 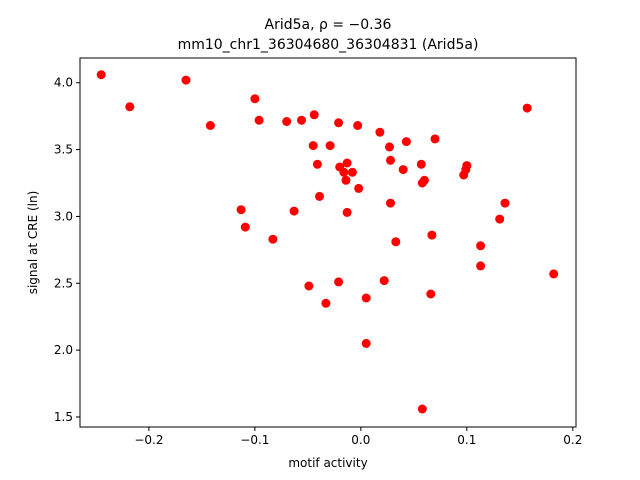 I want to click on y-tick-label: 4.0, so click(x=63, y=83).